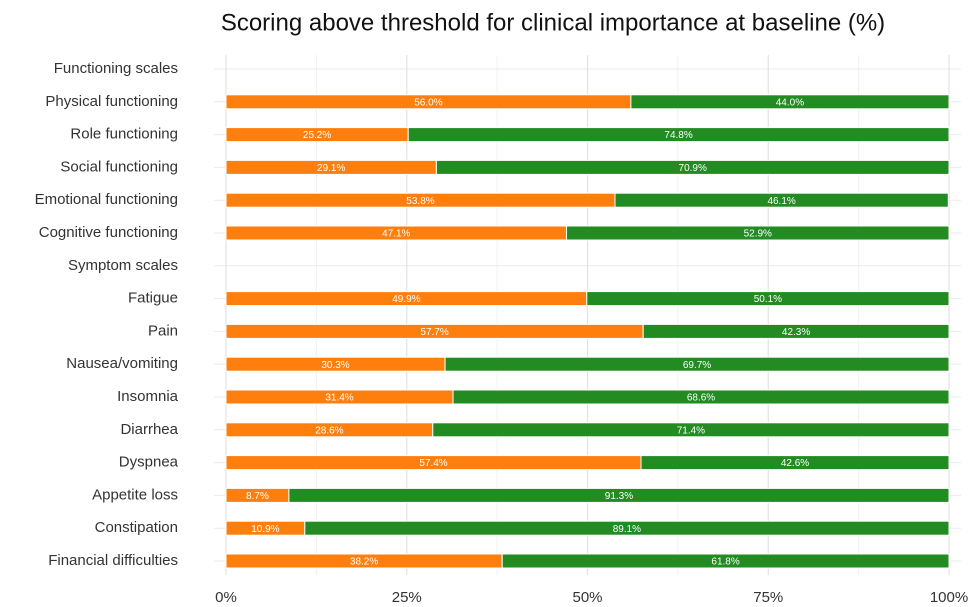 This screenshot has height=607, width=976. What do you see at coordinates (226, 597) in the screenshot?
I see `x-tick-label: 0%` at bounding box center [226, 597].